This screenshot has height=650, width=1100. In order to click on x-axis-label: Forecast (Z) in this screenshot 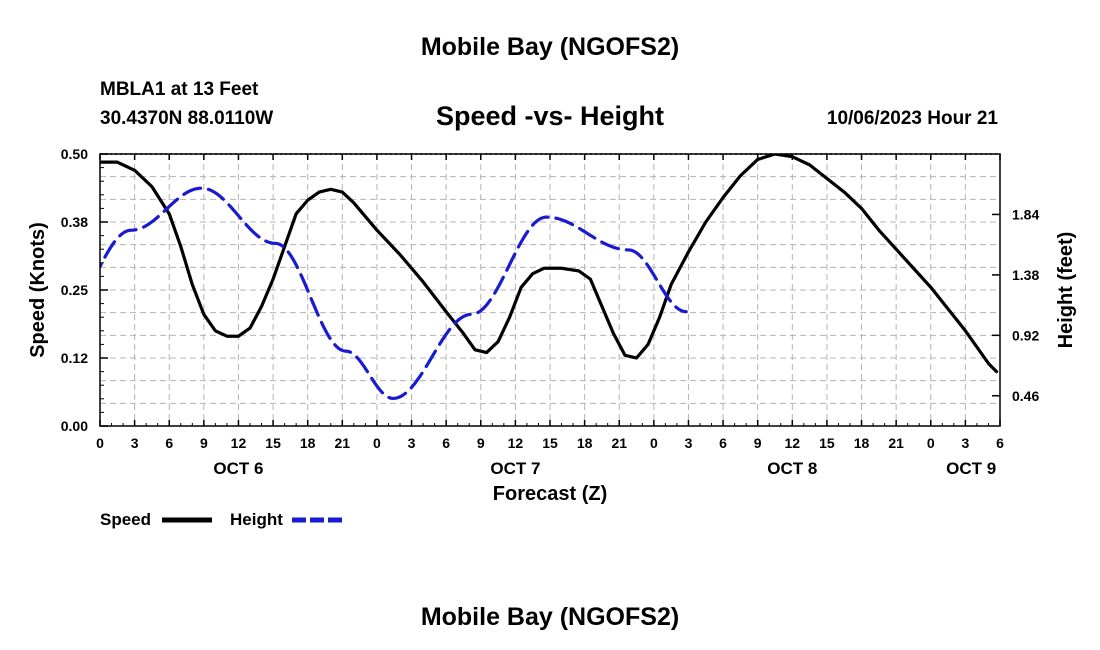, I will do `click(550, 494)`.